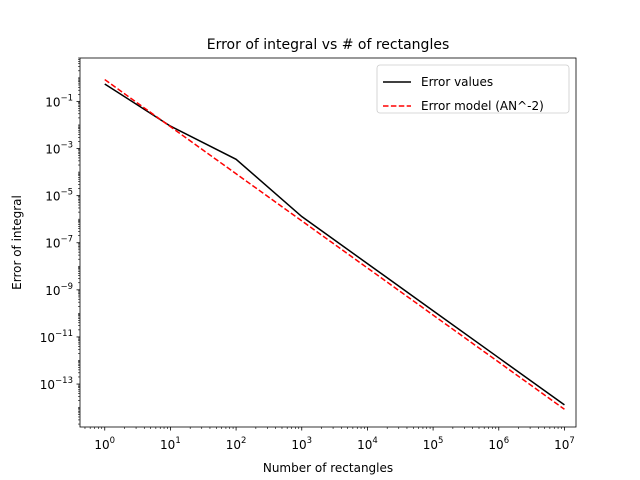 The image size is (640, 480). I want to click on x-tick-label: 10¹, so click(170, 444).